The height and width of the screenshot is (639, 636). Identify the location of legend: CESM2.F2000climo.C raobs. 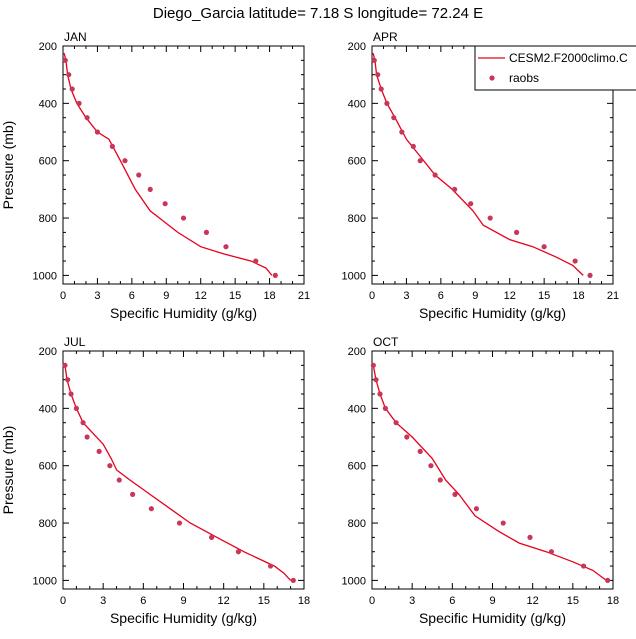
(555, 68).